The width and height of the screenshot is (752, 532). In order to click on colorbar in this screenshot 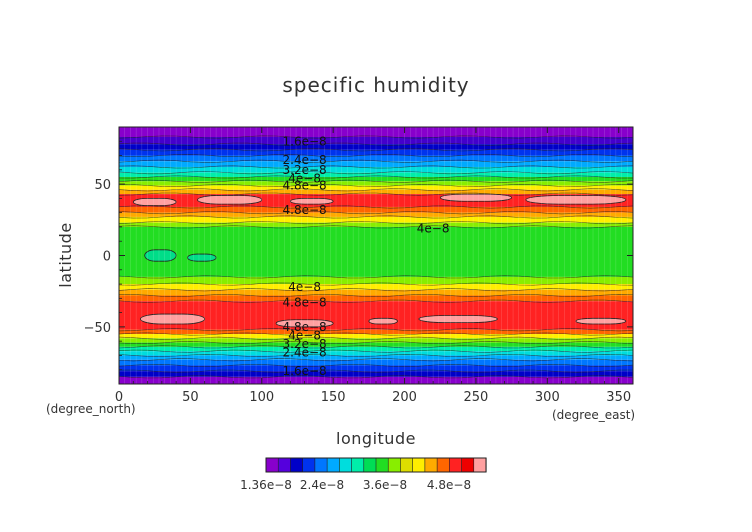, I will do `click(376, 465)`.